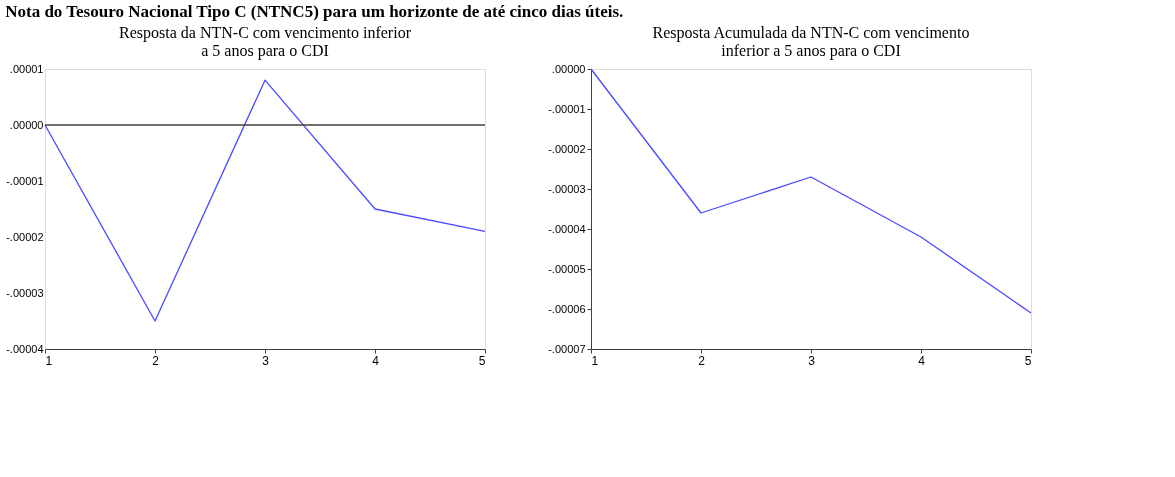  What do you see at coordinates (567, 268) in the screenshot?
I see `y-tick-label: -.00005` at bounding box center [567, 268].